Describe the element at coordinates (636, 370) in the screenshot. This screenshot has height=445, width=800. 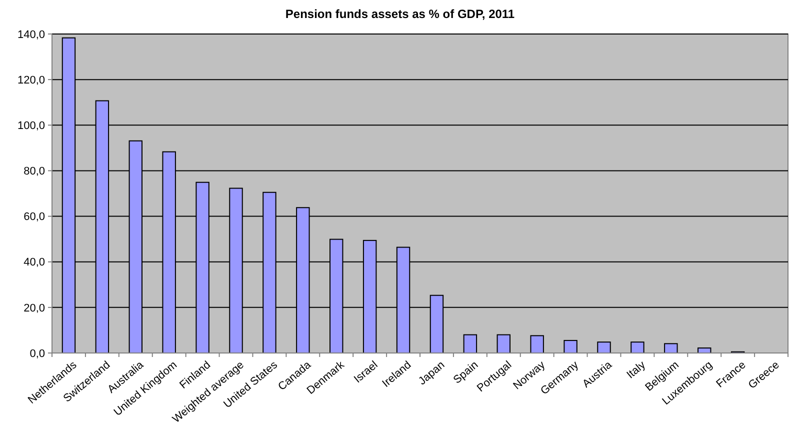
I see `x-tick-label: Italy` at that location.